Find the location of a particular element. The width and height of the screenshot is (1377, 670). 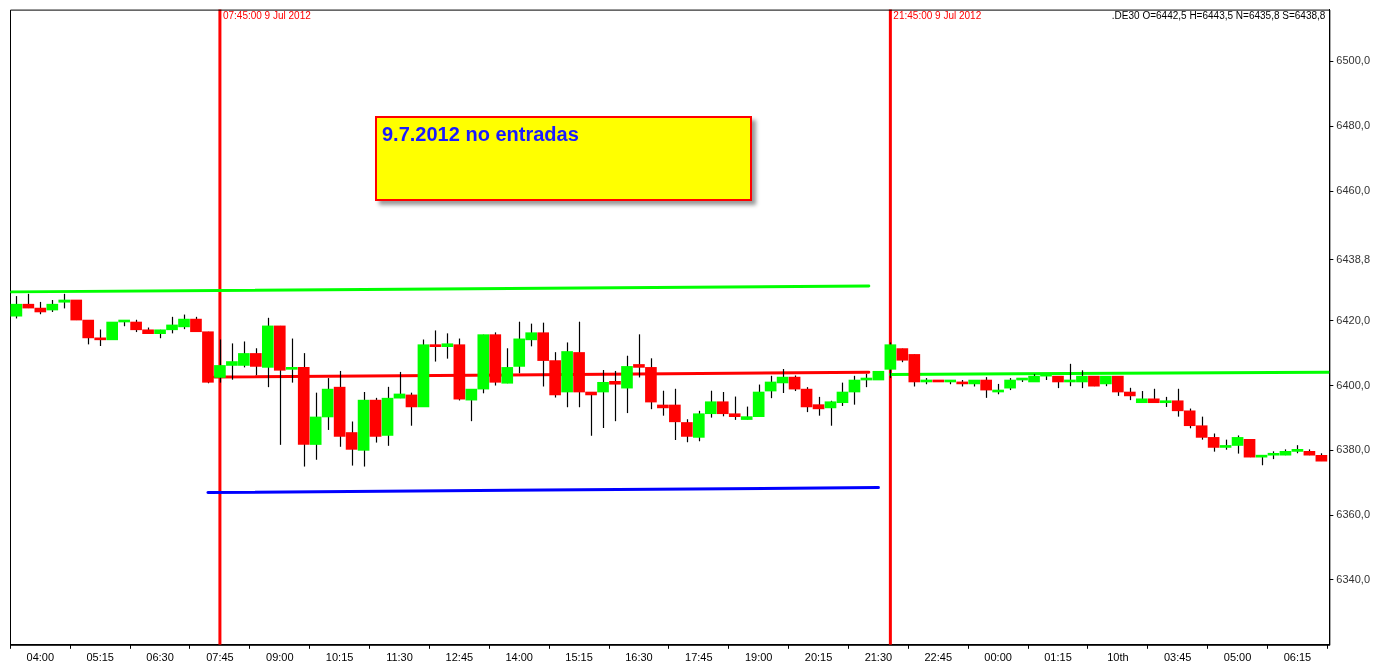

x-tick-label: 11:30 is located at coordinates (399, 657).